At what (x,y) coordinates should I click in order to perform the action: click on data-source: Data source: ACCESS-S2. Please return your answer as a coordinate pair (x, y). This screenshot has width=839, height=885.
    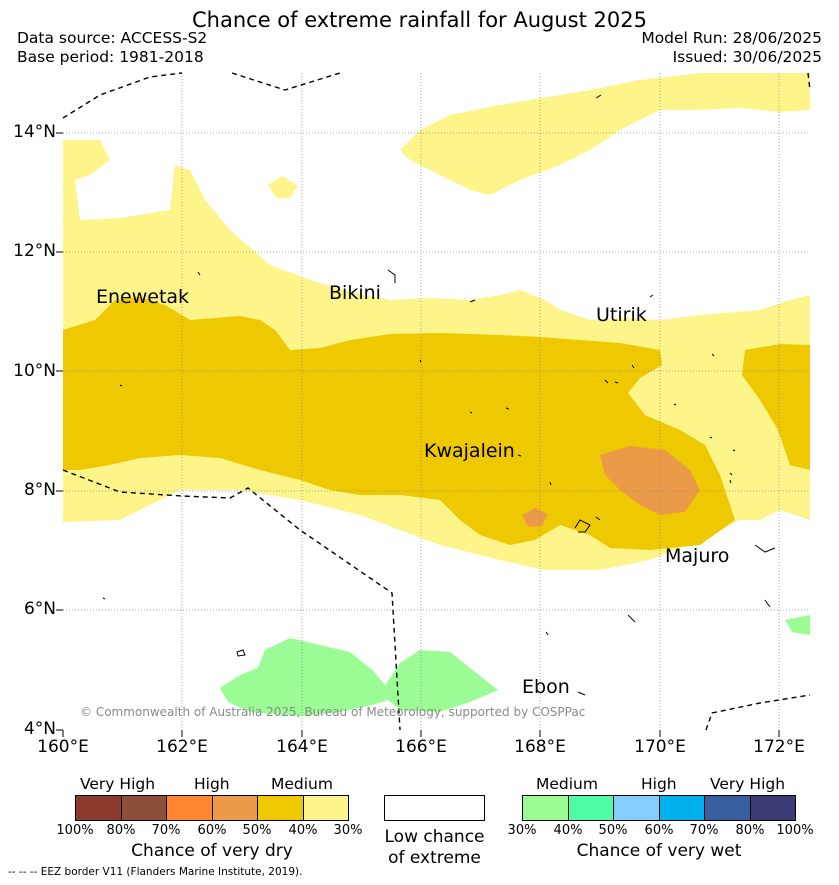
    Looking at the image, I should click on (112, 38).